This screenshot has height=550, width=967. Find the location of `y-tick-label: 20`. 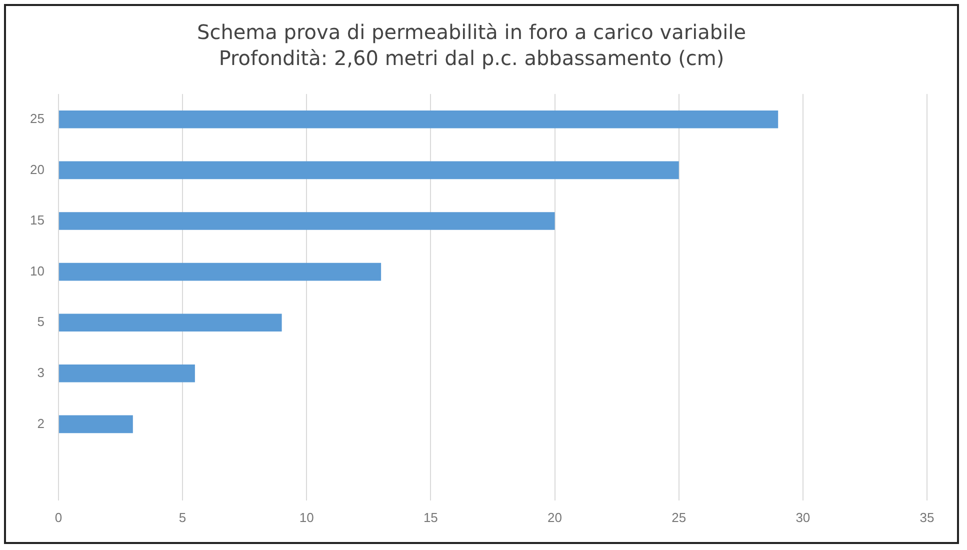

y-tick-label: 20 is located at coordinates (37, 169).